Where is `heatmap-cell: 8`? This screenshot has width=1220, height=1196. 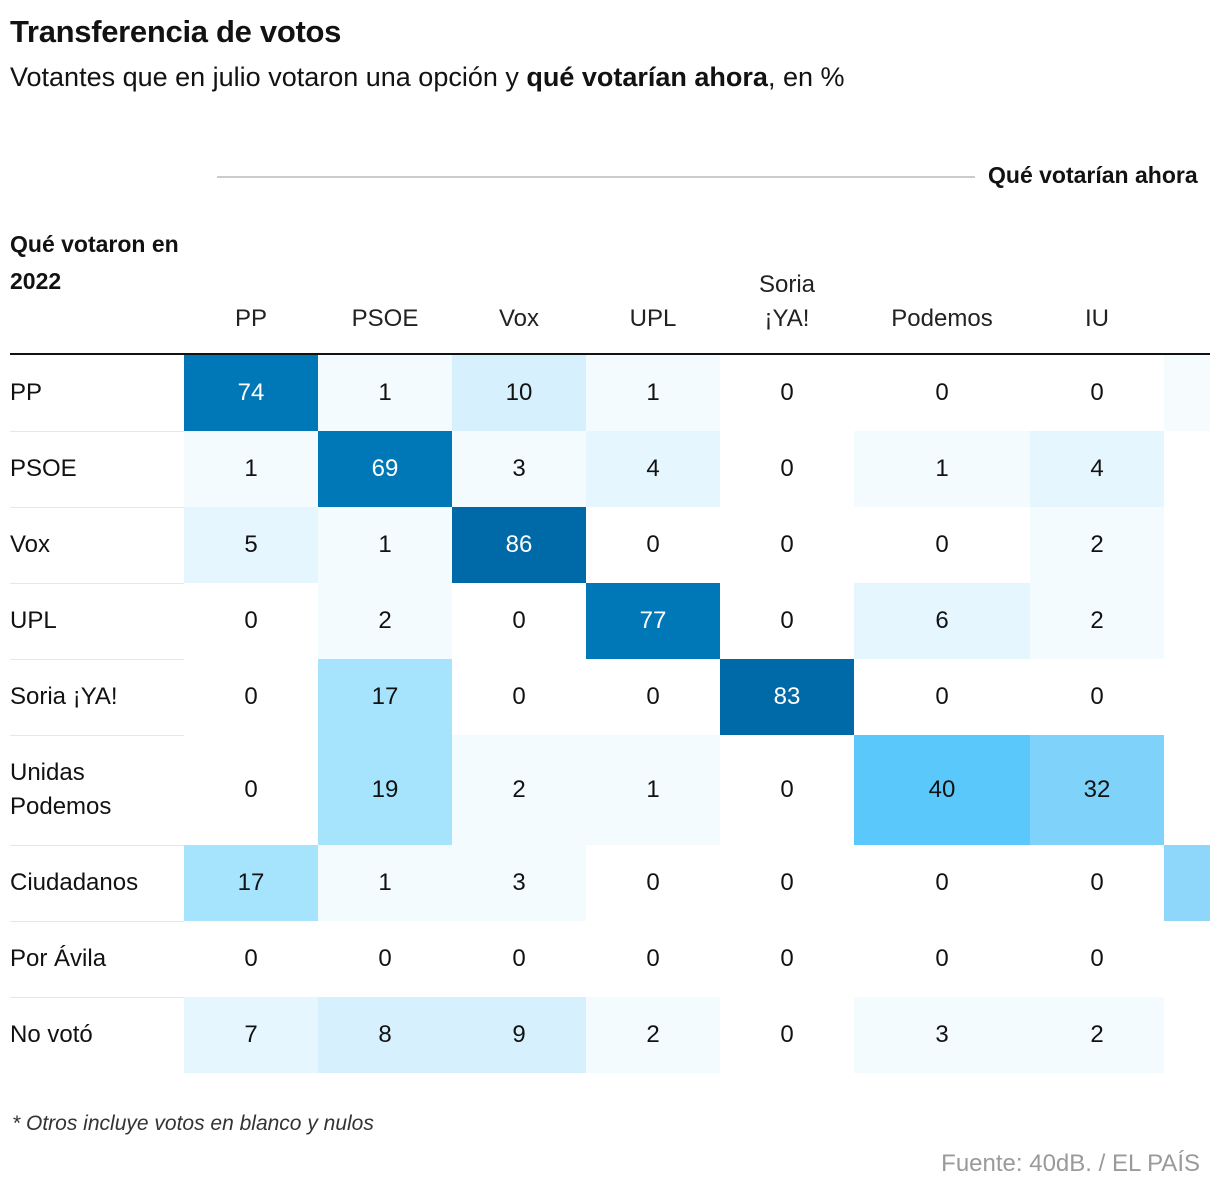 heatmap-cell: 8 is located at coordinates (385, 1035).